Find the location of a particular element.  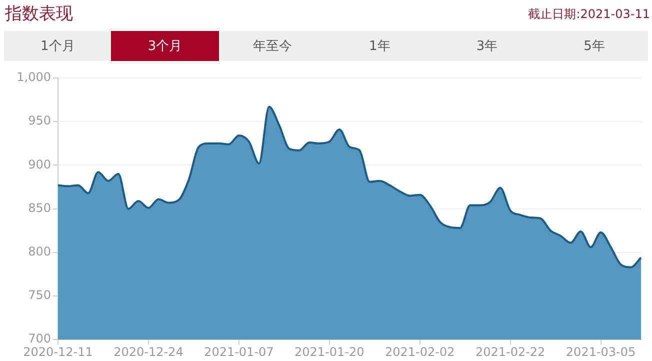

text: 年至今 is located at coordinates (272, 47).